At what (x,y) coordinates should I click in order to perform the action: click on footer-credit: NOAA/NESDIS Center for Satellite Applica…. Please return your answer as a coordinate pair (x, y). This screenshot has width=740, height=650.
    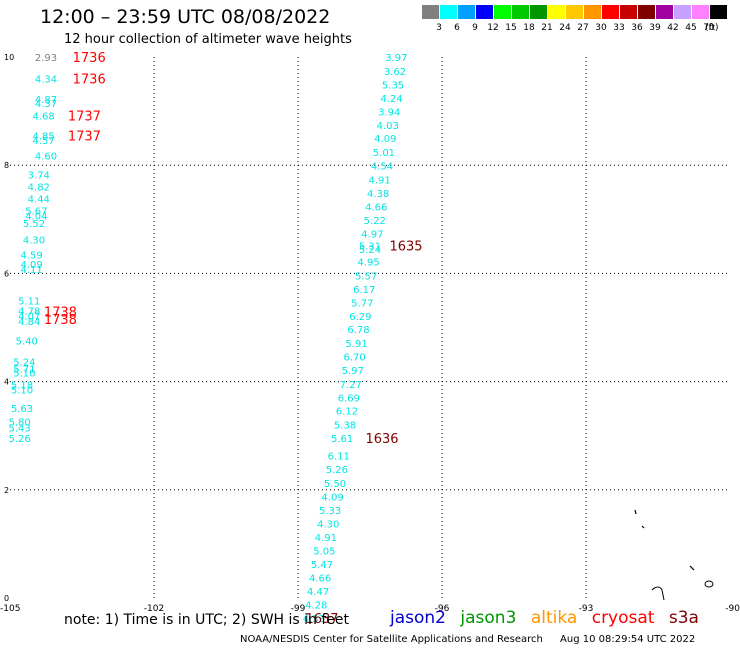
    Looking at the image, I should click on (467, 639).